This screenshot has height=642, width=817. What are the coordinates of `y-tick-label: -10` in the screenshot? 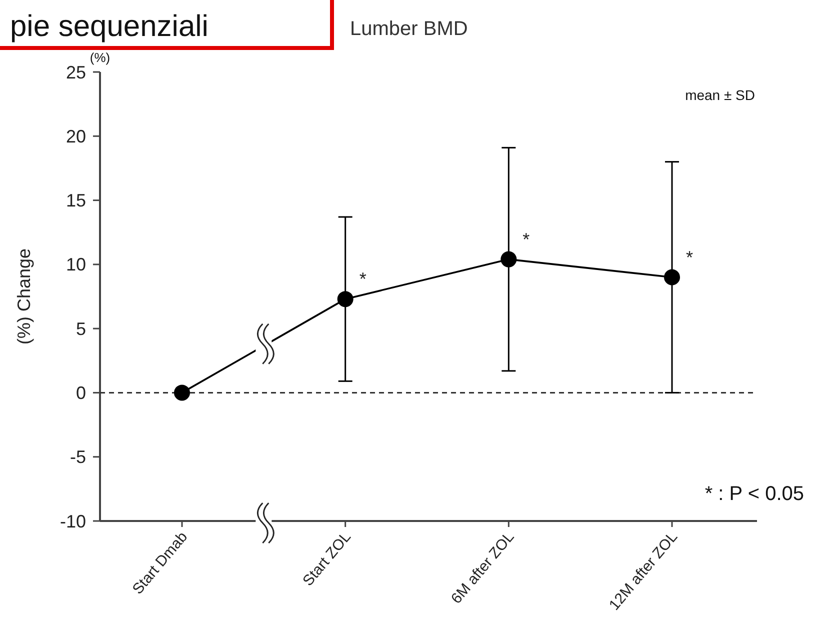 It's located at (73, 521).